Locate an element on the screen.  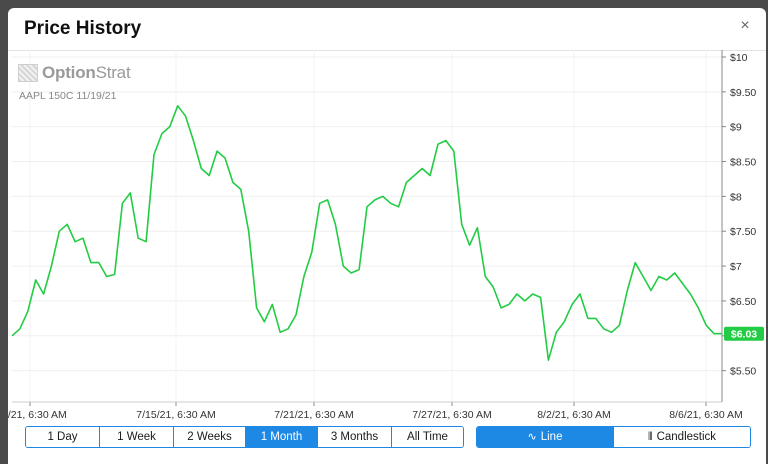
chart-type-selector: ∿ Line ⫴ Candlestick is located at coordinates (613, 437).